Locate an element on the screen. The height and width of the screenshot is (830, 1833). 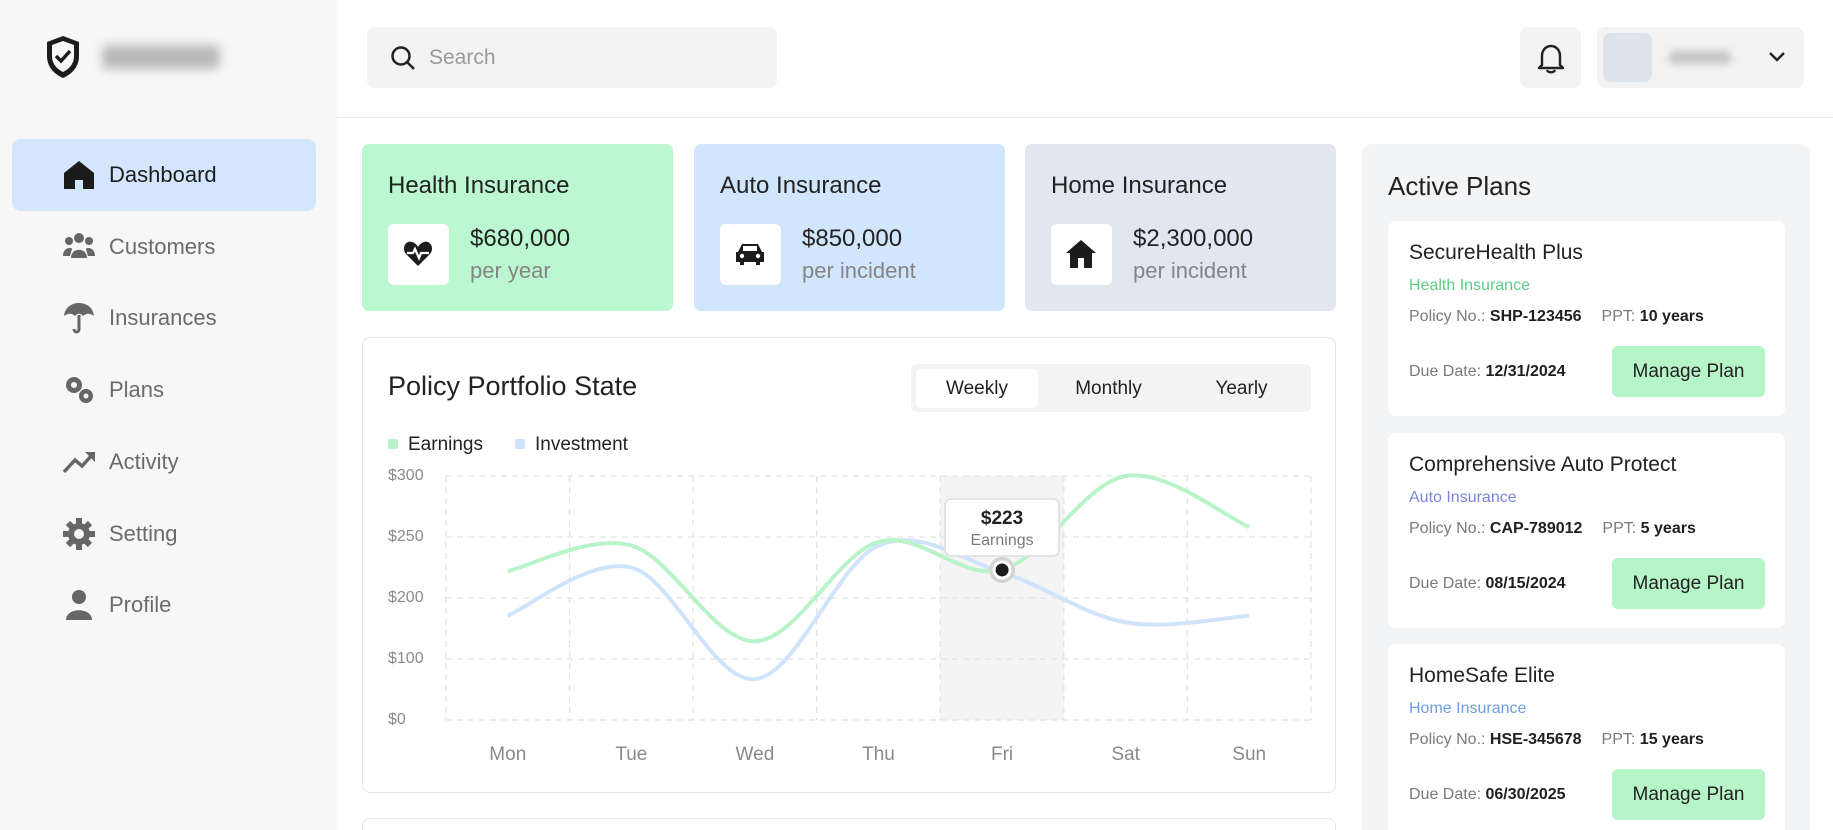
period-tab: Weekly is located at coordinates (977, 388).